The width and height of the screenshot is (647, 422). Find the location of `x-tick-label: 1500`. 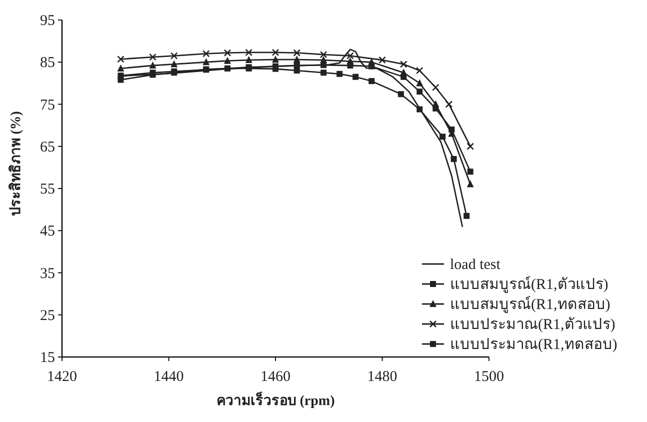

x-tick-label: 1500 is located at coordinates (489, 377).